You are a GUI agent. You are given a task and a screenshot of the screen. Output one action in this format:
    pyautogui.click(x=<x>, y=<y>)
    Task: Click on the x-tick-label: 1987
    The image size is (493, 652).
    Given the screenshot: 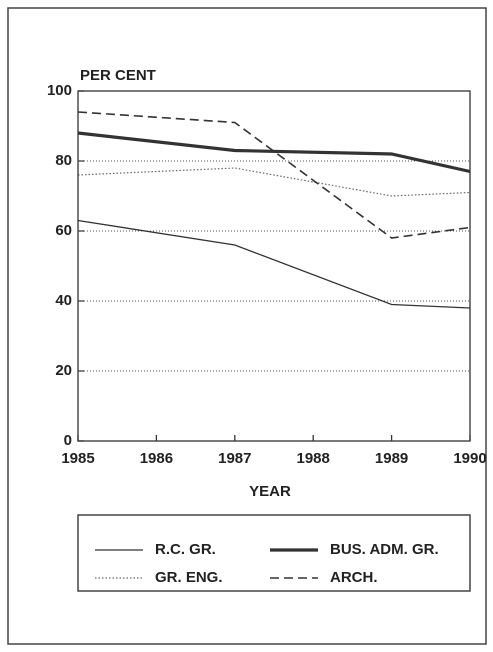 What is the action you would take?
    pyautogui.click(x=234, y=458)
    